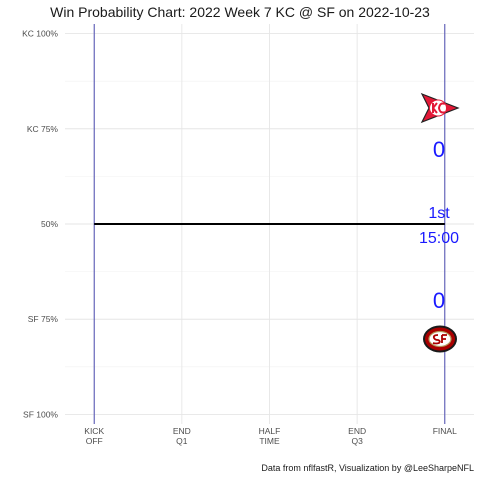  I want to click on x-tick-label-line: FINAL, so click(445, 431).